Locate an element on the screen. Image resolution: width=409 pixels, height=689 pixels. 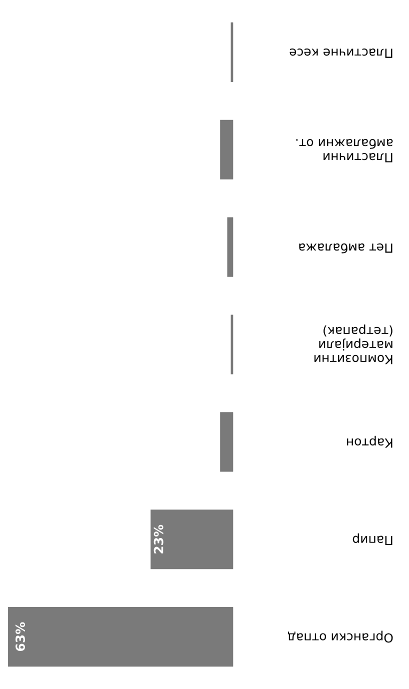
y-tick-label: Пет амбалажа is located at coordinates (345, 248).